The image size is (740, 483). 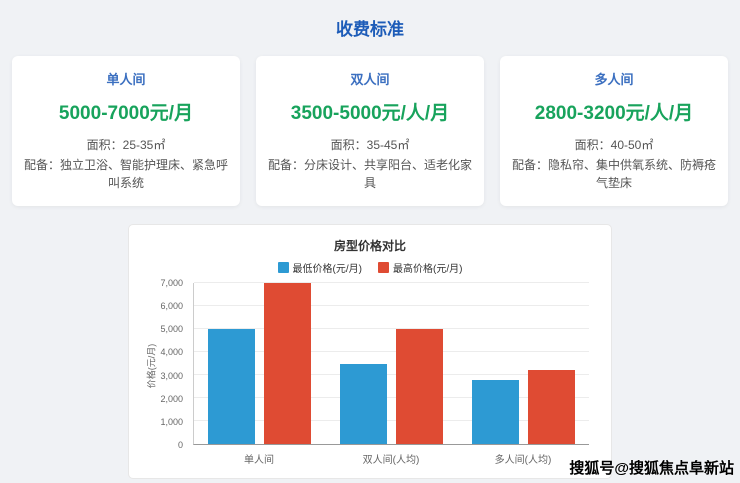 I want to click on chart-legend: 最低价格(元/月) 最高价格(元/月), so click(x=370, y=267).